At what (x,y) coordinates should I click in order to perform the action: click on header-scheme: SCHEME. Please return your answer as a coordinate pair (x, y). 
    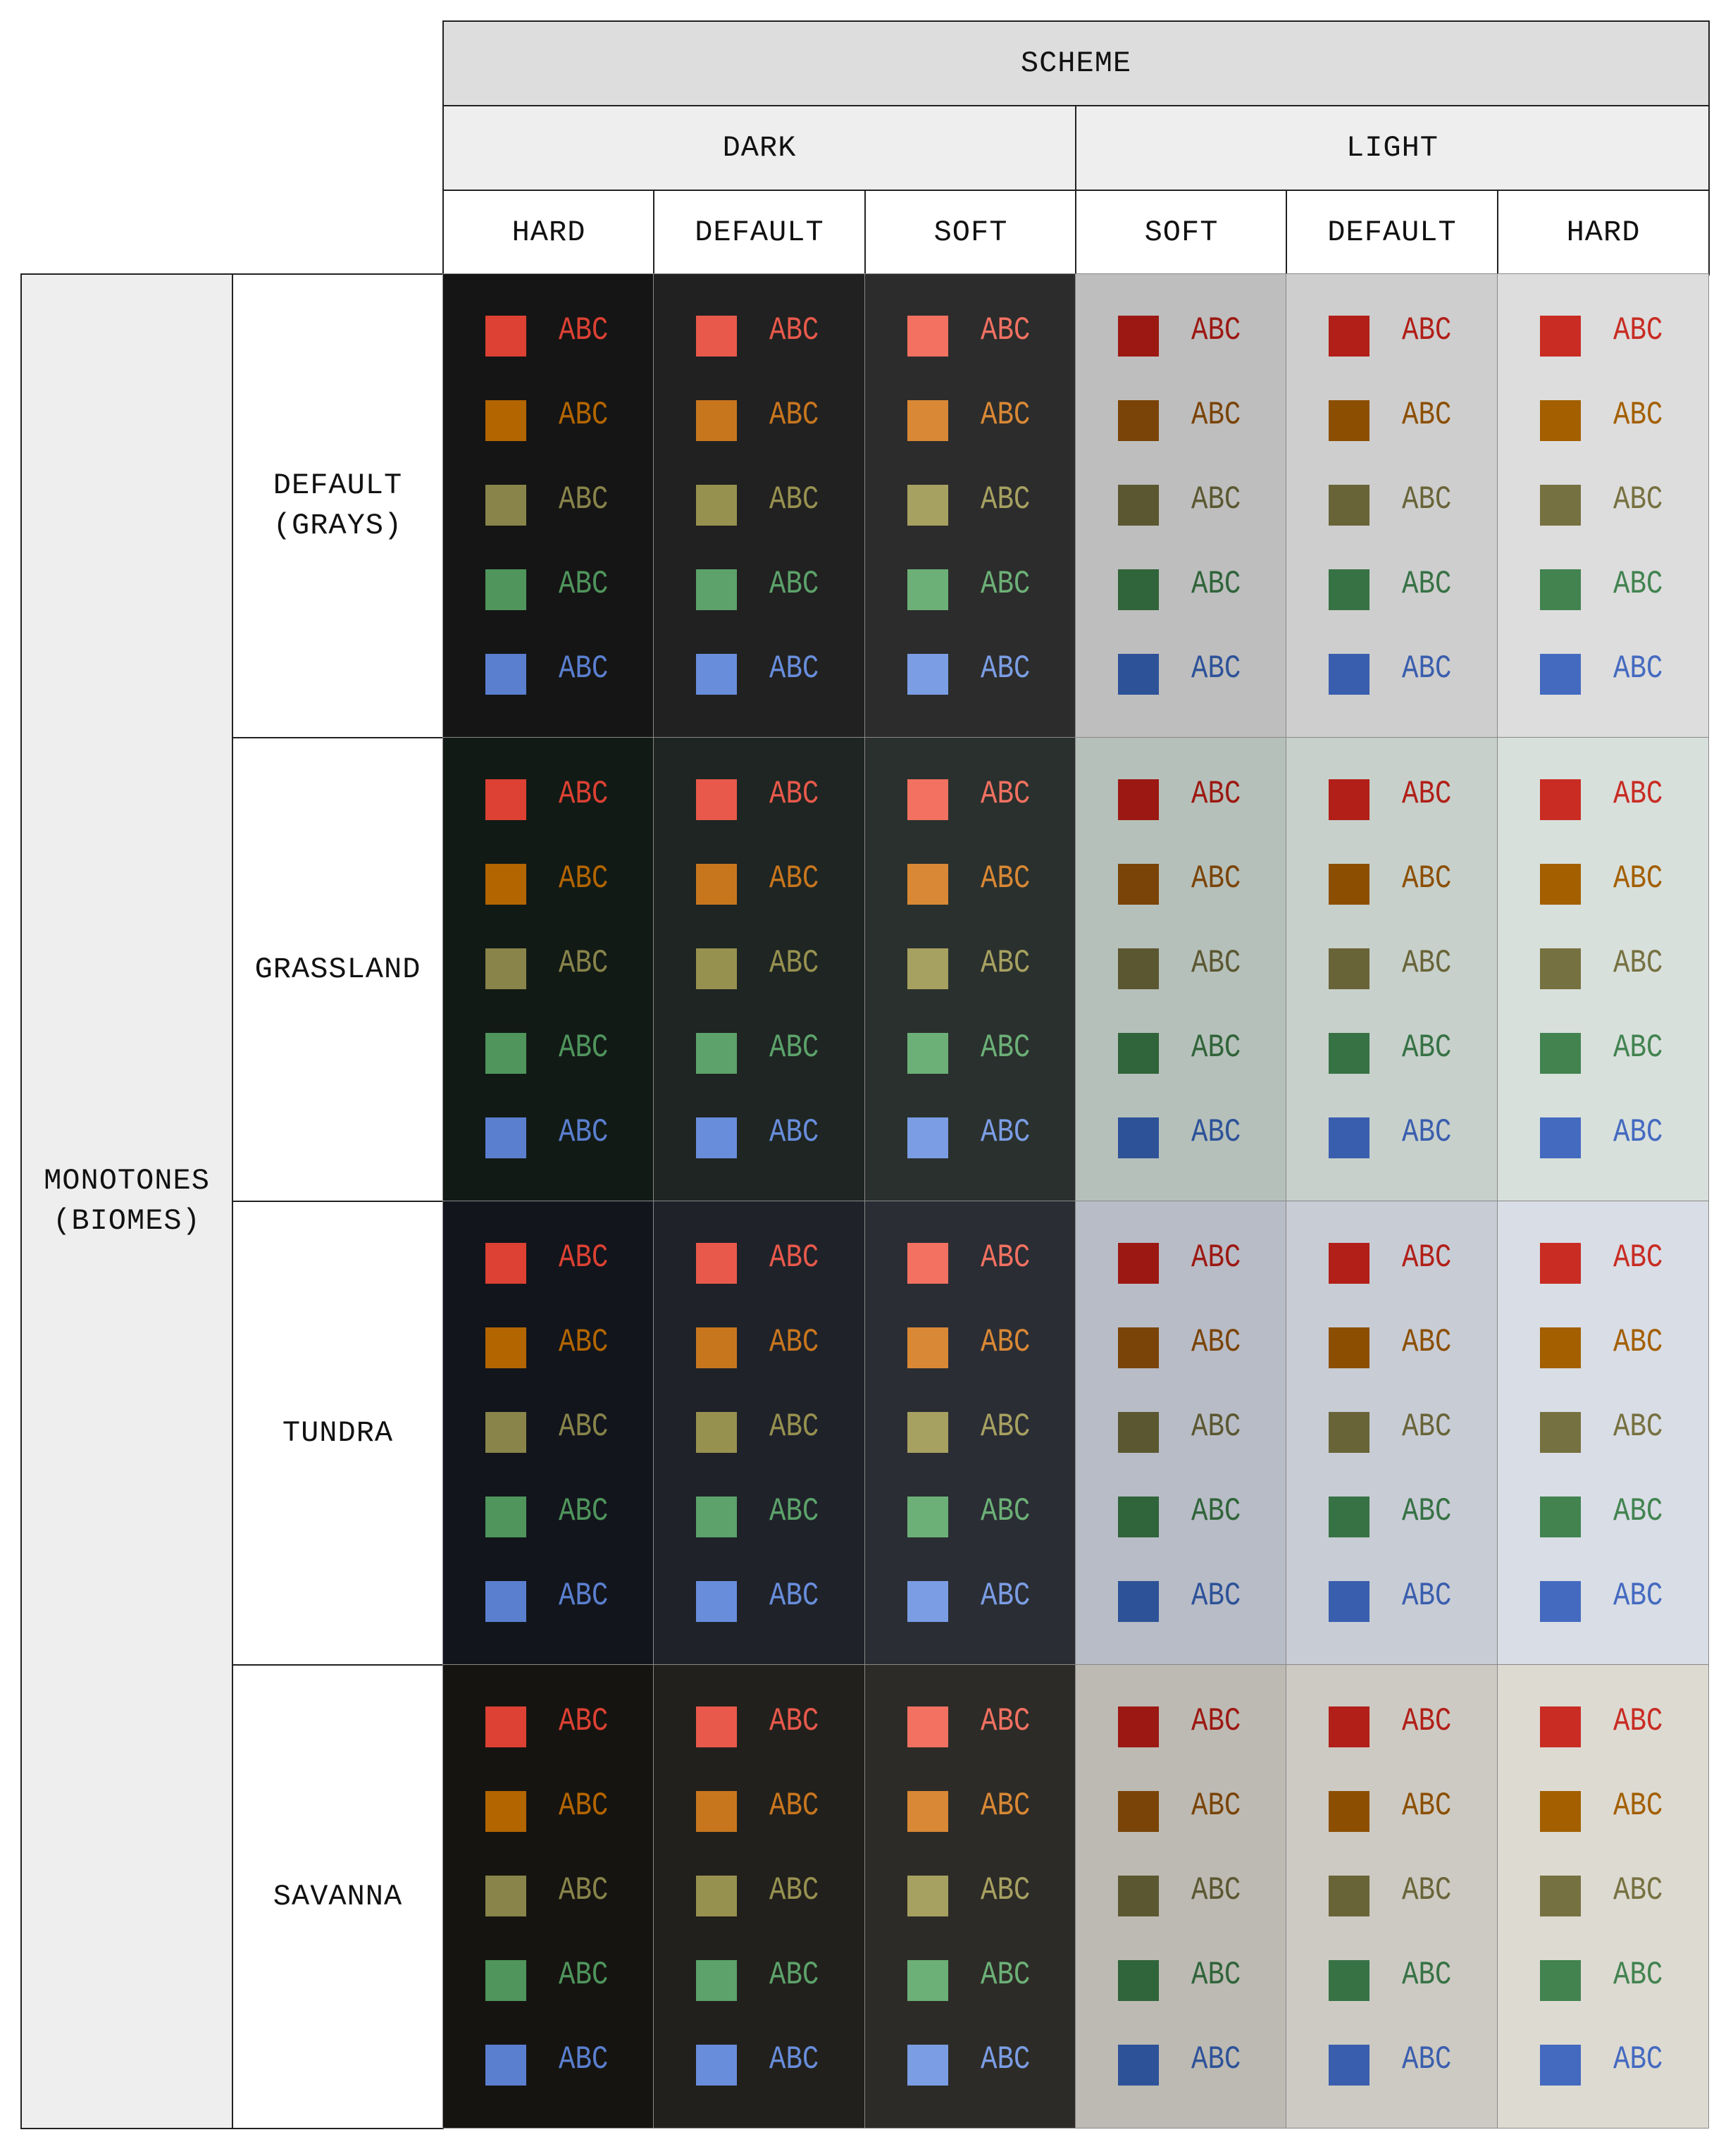
    Looking at the image, I should click on (1076, 63).